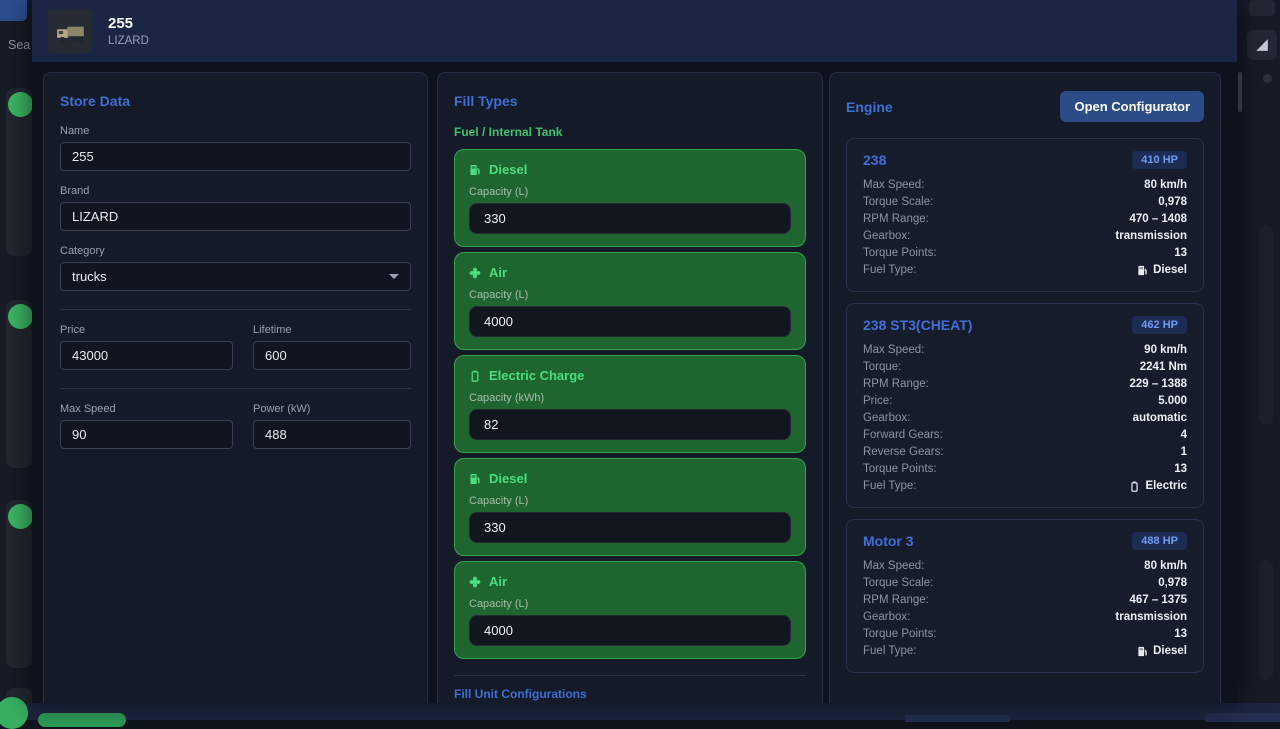  What do you see at coordinates (235, 156) in the screenshot?
I see `name-input` at bounding box center [235, 156].